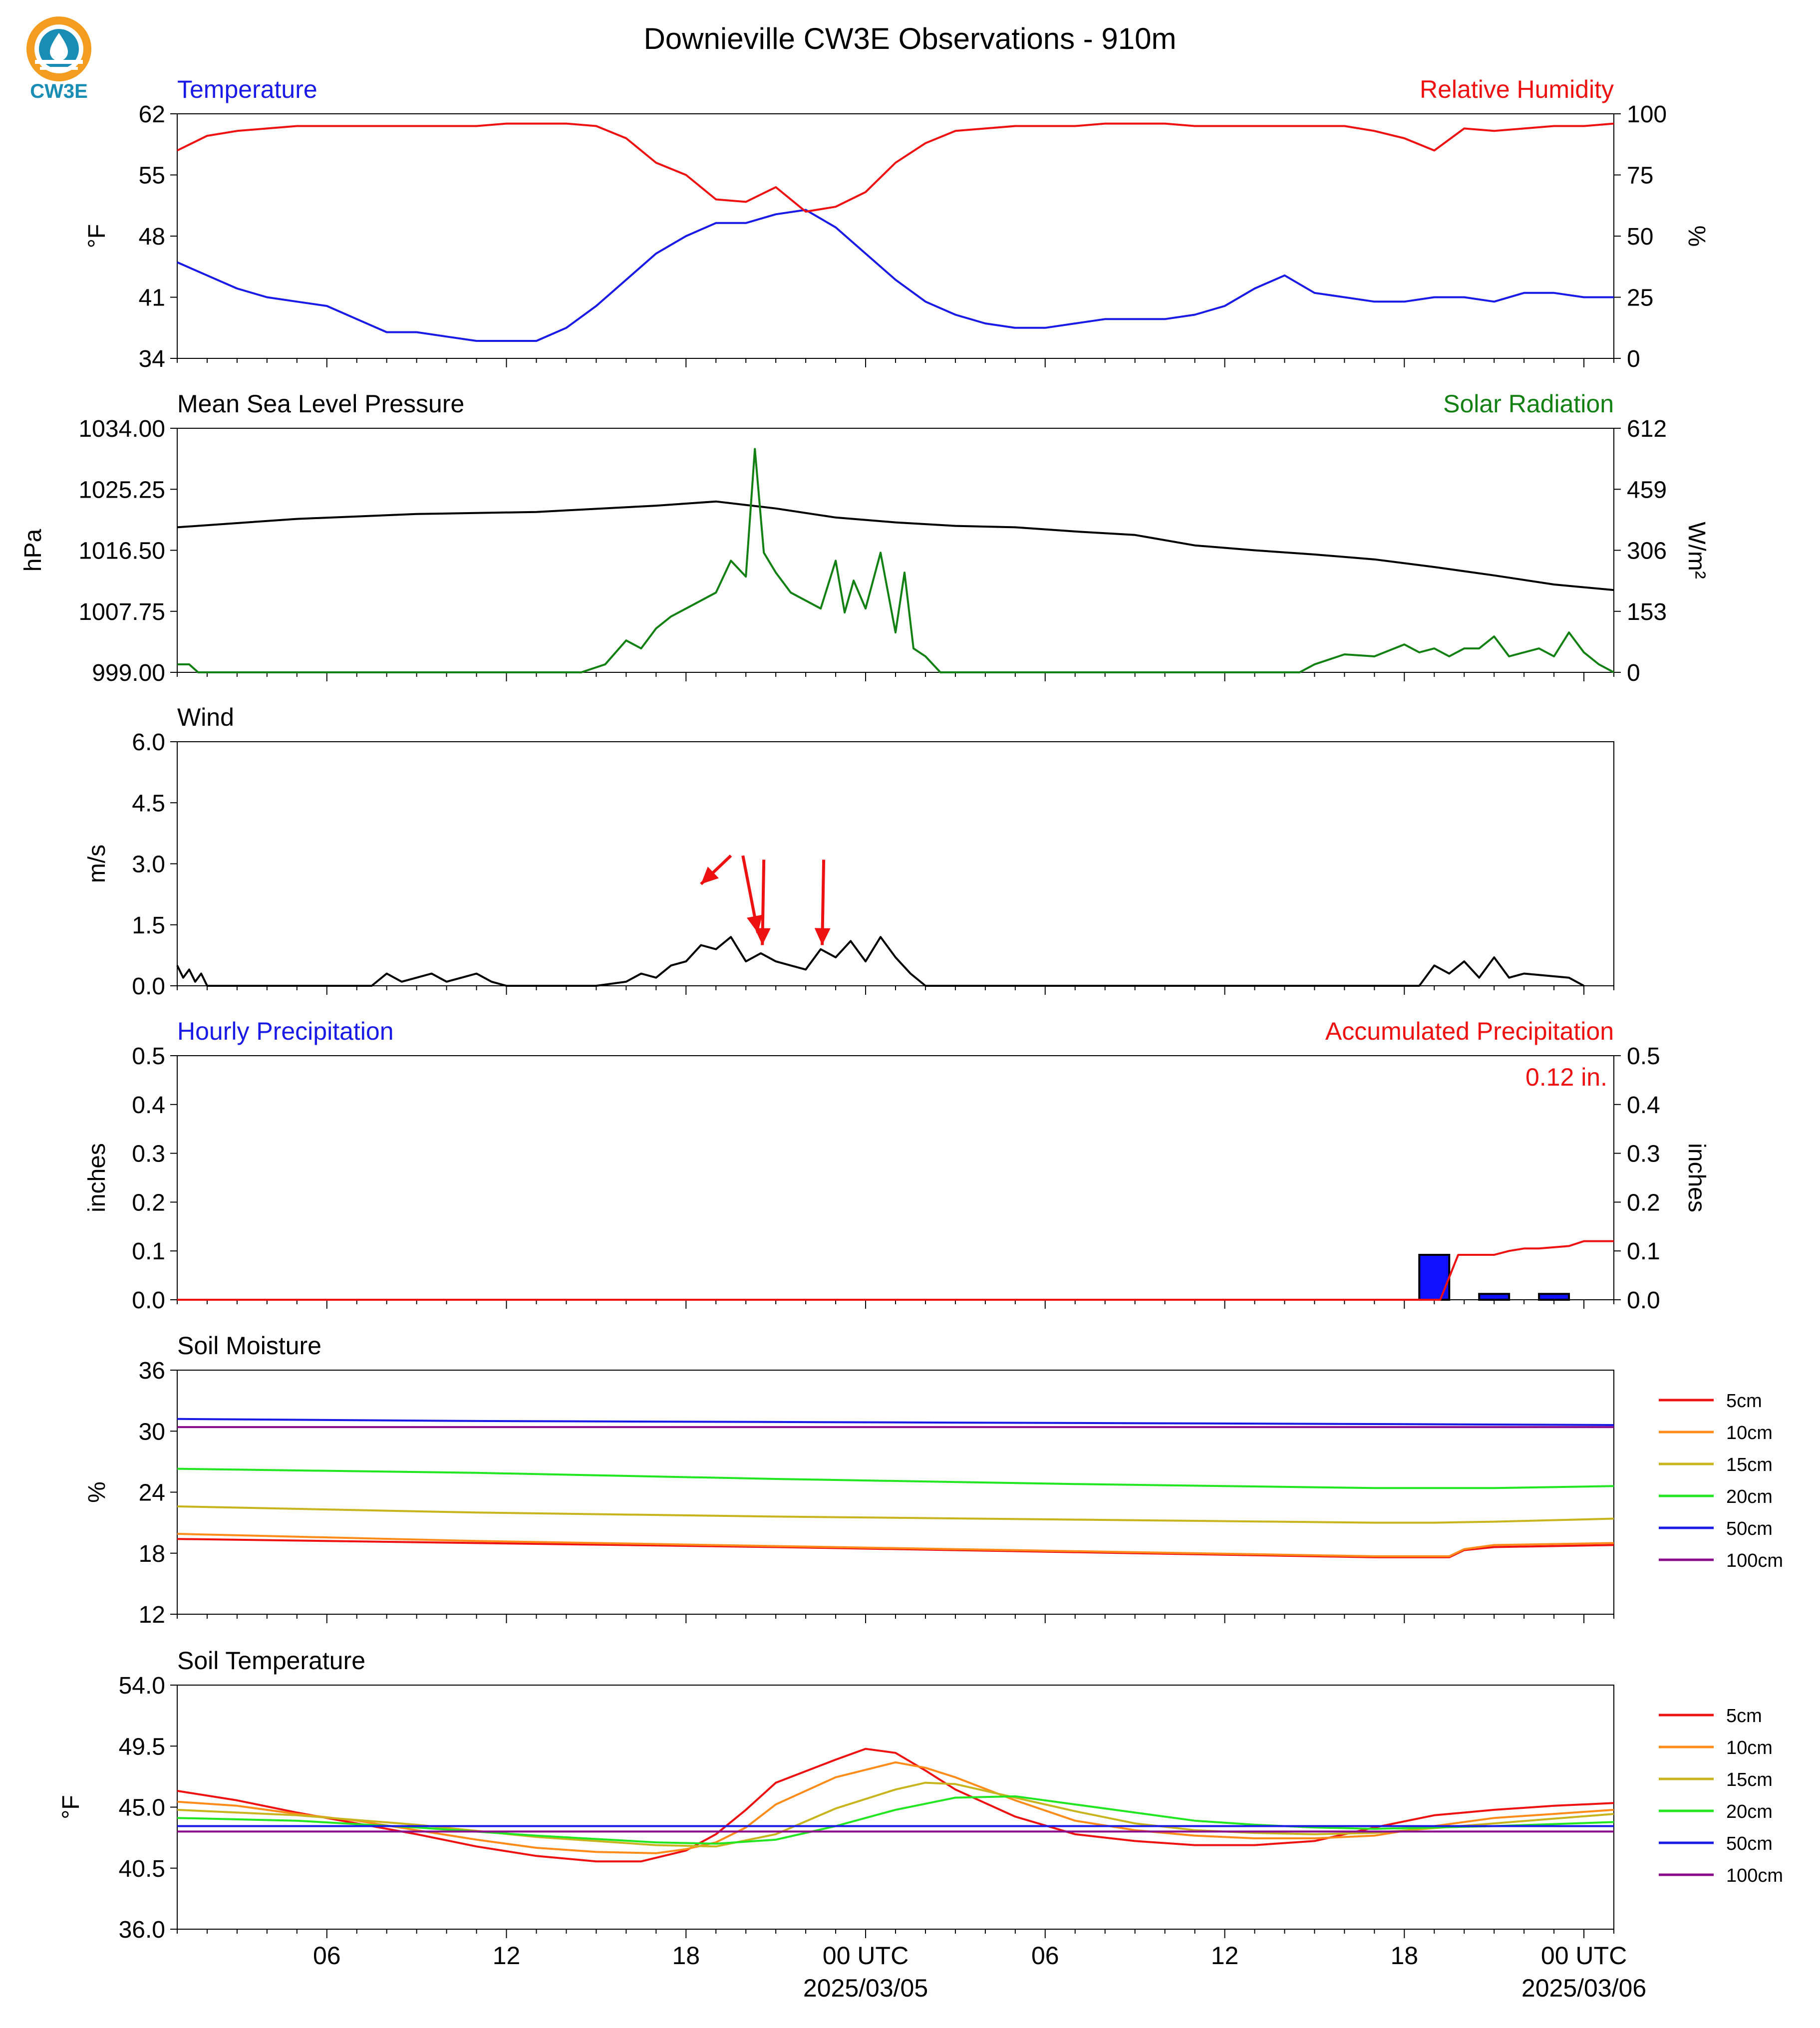 The width and height of the screenshot is (1820, 2028). I want to click on legend-label: 10cm, so click(1749, 1748).